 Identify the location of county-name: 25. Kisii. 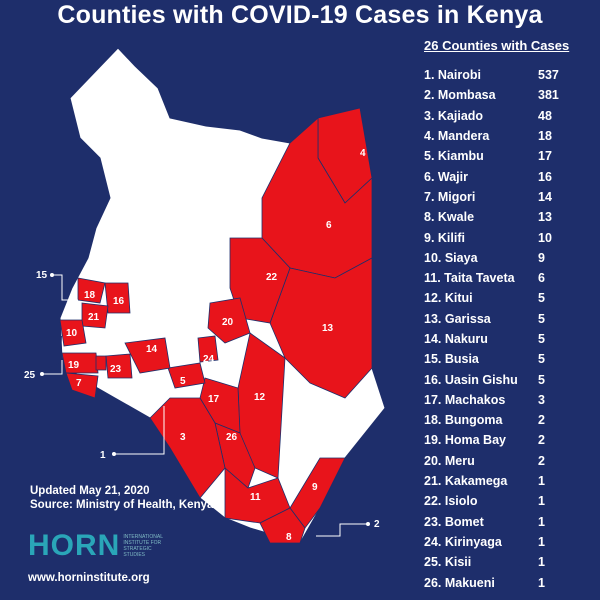
(448, 562).